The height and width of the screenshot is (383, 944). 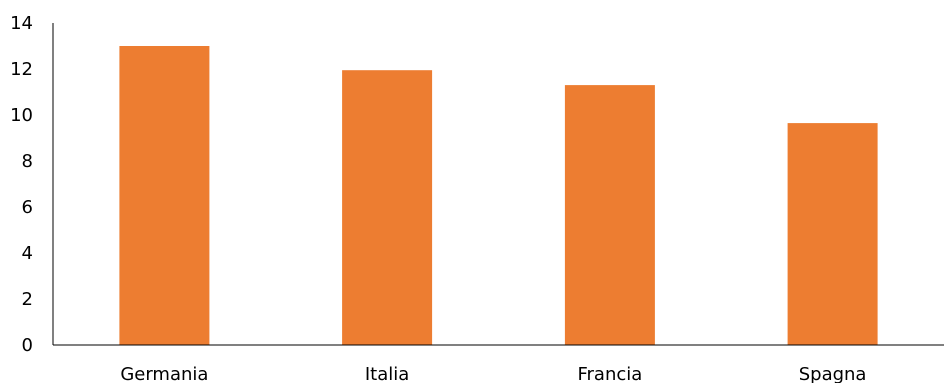 What do you see at coordinates (833, 373) in the screenshot?
I see `x-category-label-spagna: Spagna` at bounding box center [833, 373].